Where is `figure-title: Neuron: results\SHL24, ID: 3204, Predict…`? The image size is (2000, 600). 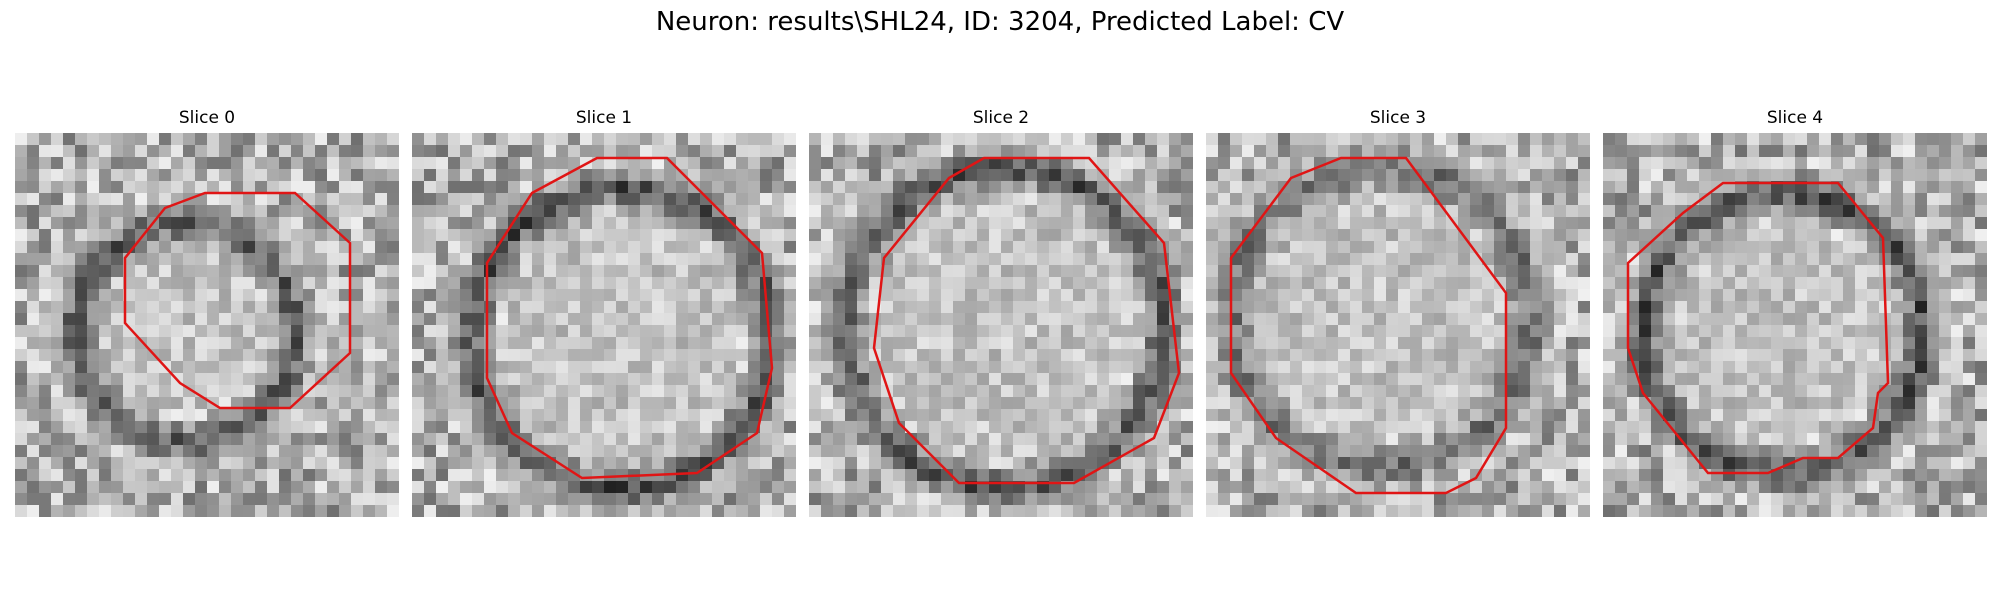 figure-title: Neuron: results\SHL24, ID: 3204, Predict… is located at coordinates (1000, 22).